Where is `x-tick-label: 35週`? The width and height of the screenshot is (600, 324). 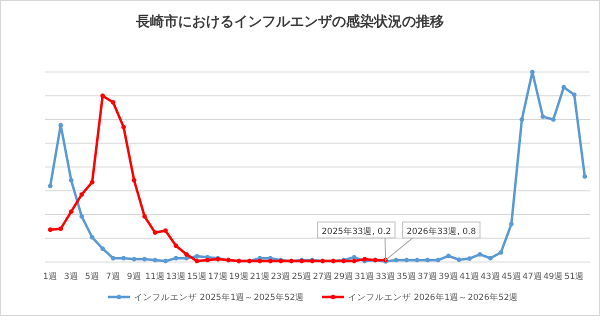
x-tick-label: 35週 is located at coordinates (406, 276).